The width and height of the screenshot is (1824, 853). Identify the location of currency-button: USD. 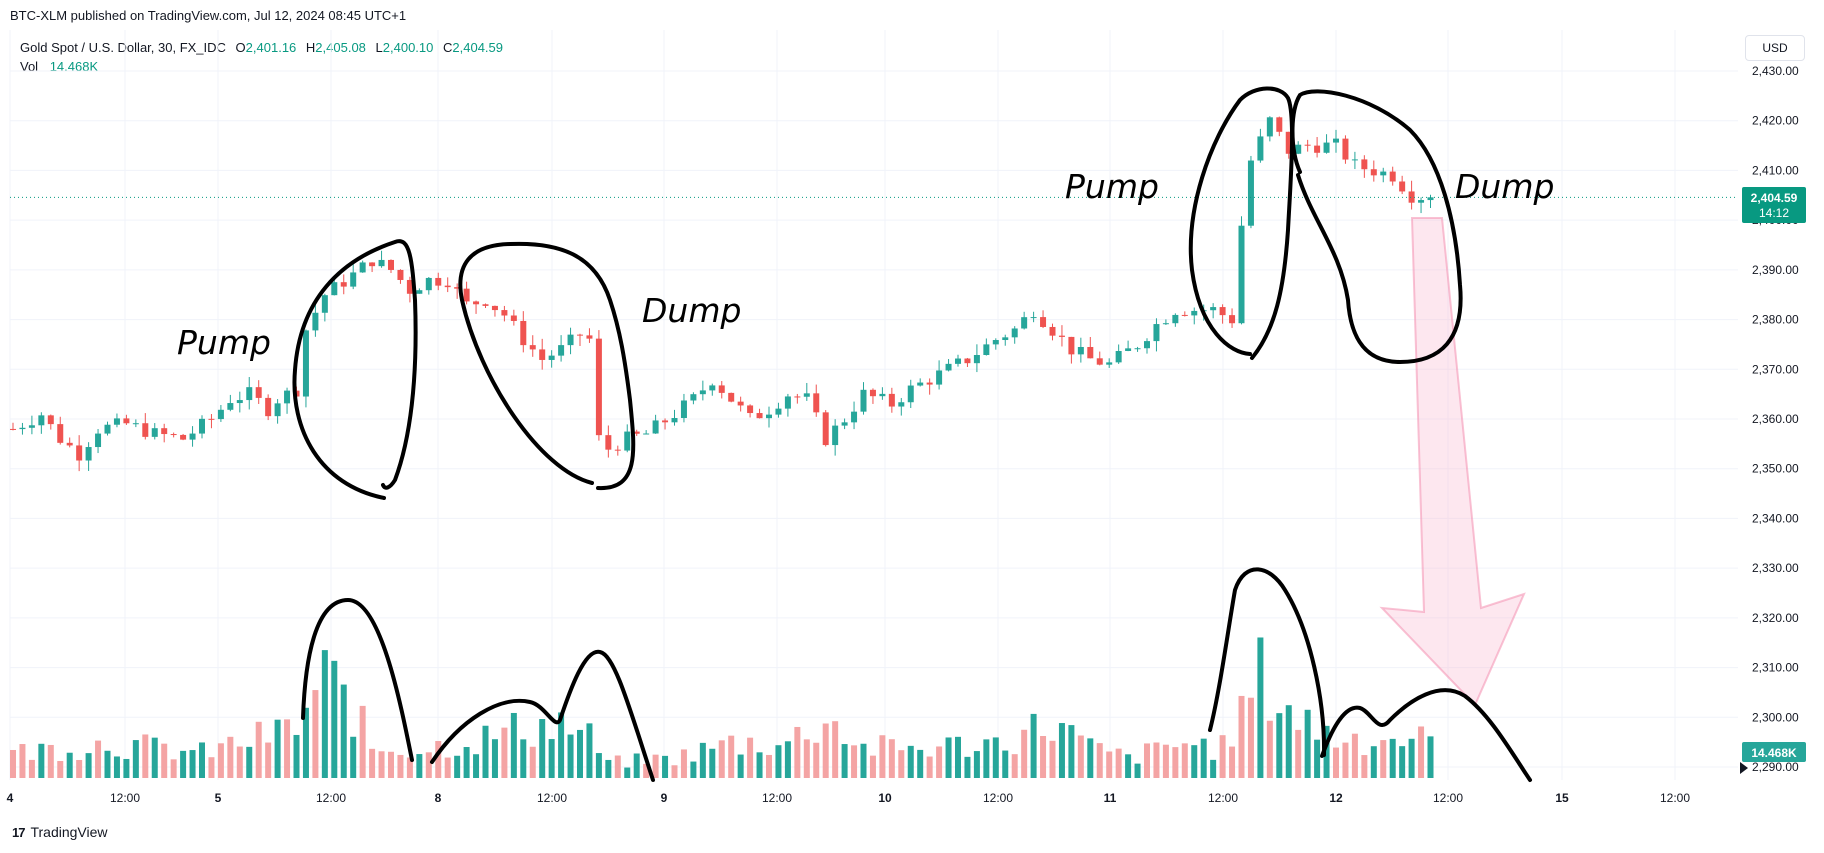
(1775, 48).